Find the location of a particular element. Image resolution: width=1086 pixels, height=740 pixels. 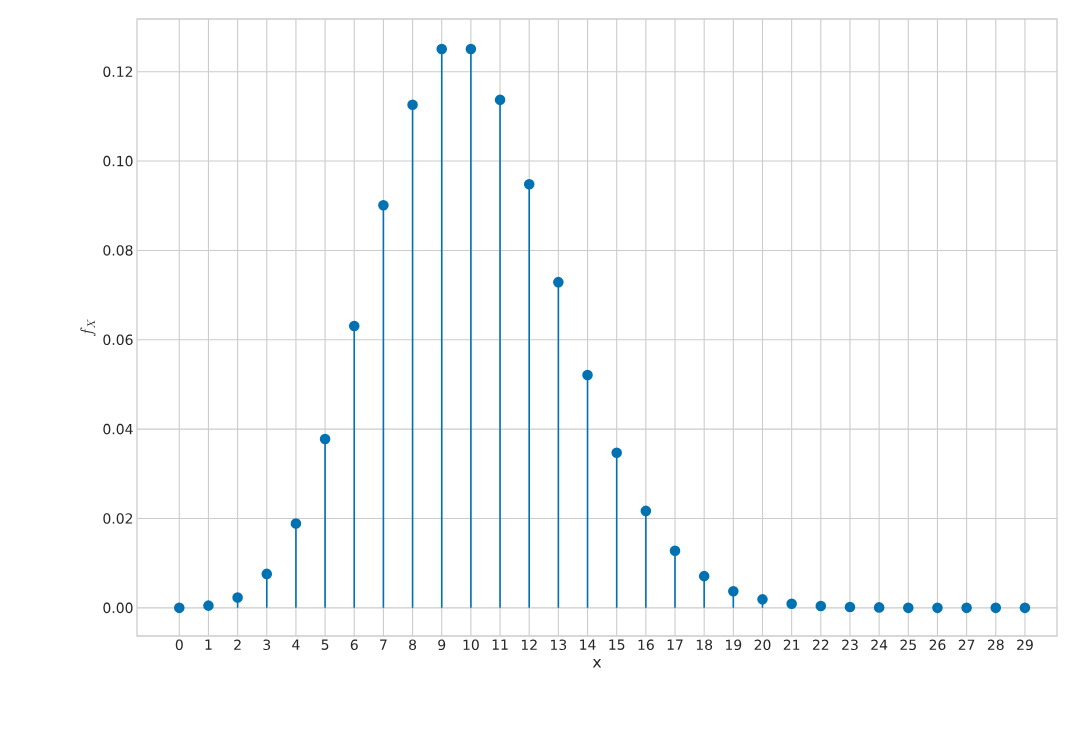

x-tick-label: 23 is located at coordinates (850, 645).